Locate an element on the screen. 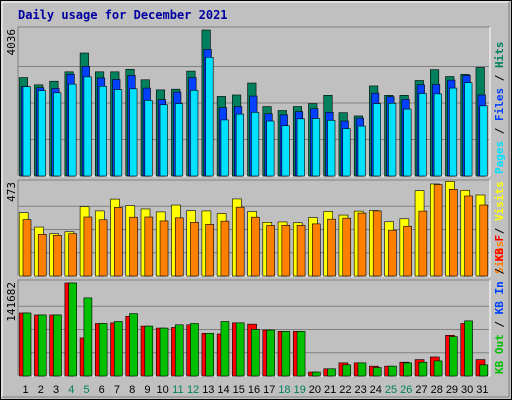 The height and width of the screenshot is (400, 512). day-label-20: 20 is located at coordinates (315, 390).